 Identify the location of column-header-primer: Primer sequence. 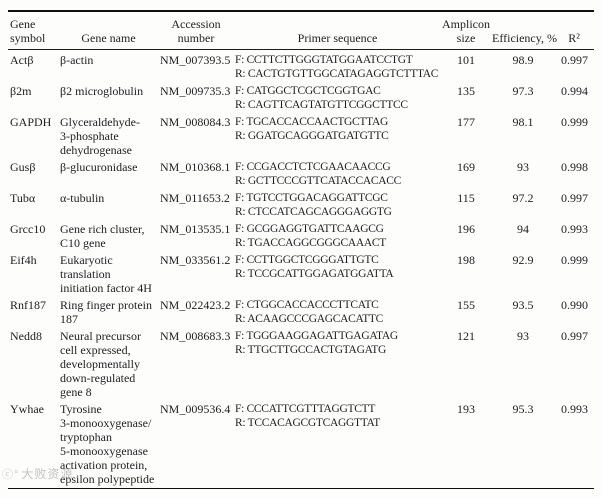
(337, 30).